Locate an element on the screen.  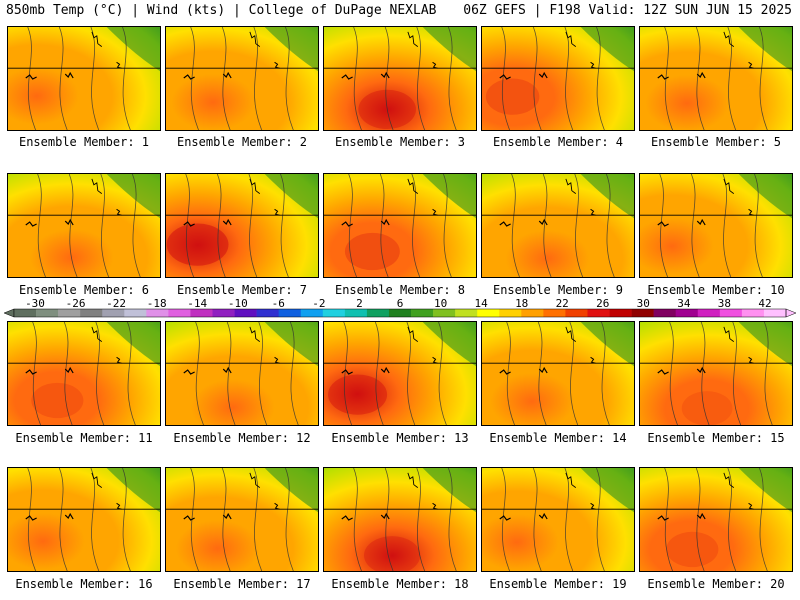
colorbar-tick-label: 2 is located at coordinates (359, 303).